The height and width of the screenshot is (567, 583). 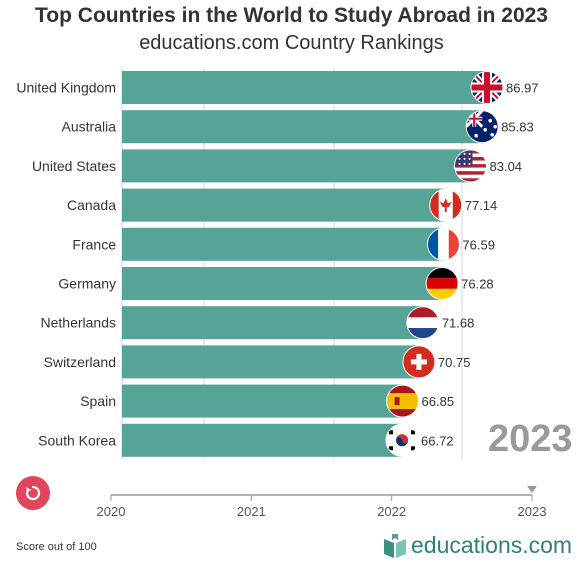 I want to click on value-label: 77.14, so click(x=481, y=205).